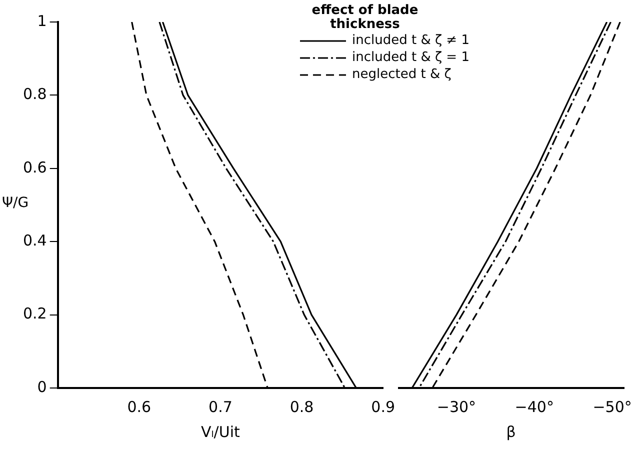  What do you see at coordinates (34, 167) in the screenshot?
I see `y-tick-label: 0.6` at bounding box center [34, 167].